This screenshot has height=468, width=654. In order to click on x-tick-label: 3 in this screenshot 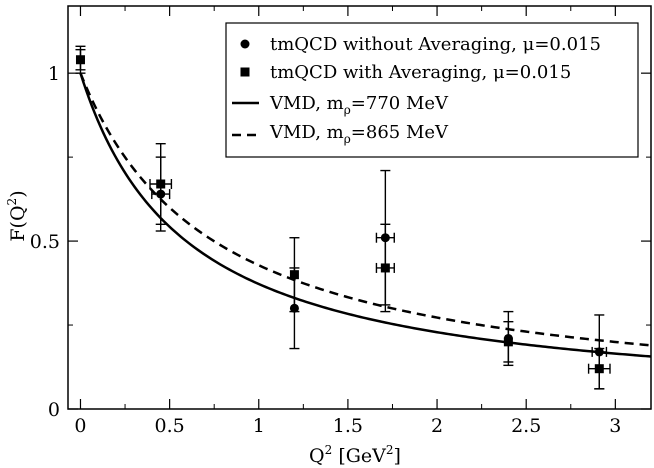, I will do `click(615, 426)`.